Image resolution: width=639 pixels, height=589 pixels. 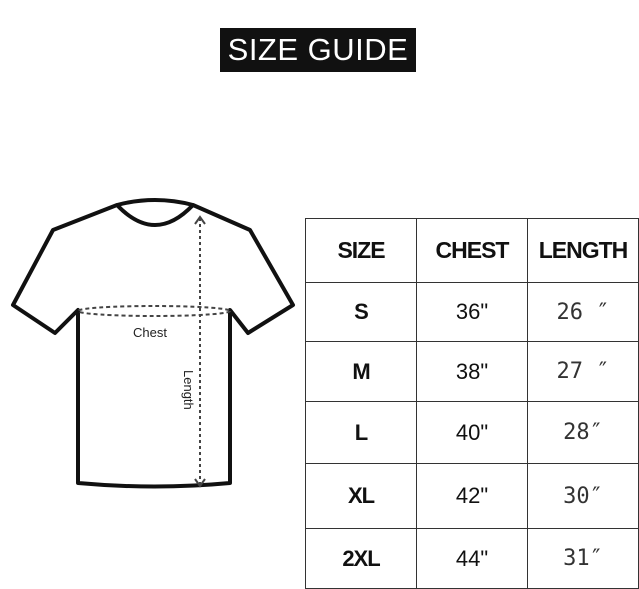 I want to click on table-row: M 38" 27 ″, so click(x=472, y=371).